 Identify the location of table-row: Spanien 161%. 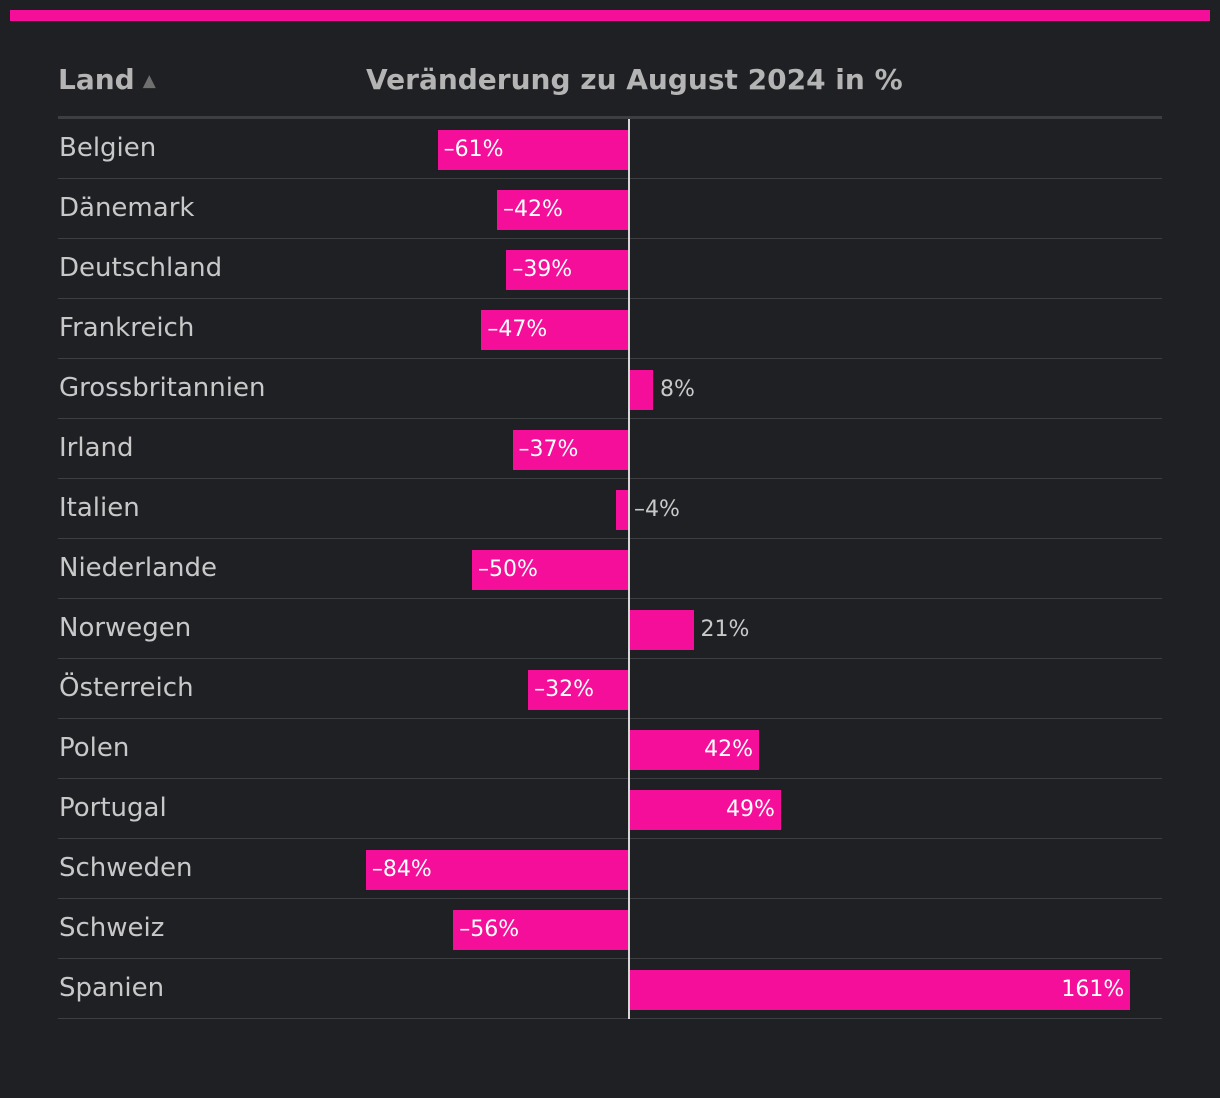
(610, 989).